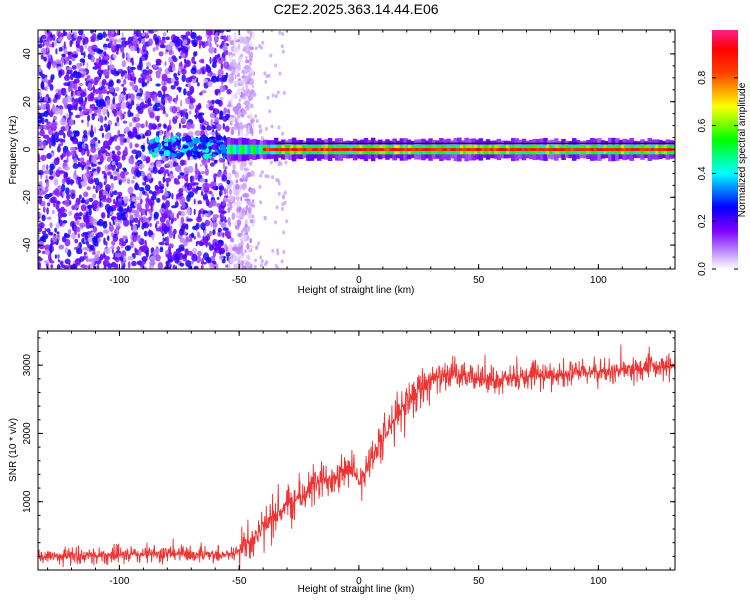 This screenshot has width=750, height=600. I want to click on colorbar-tick-label: 0.2, so click(702, 221).